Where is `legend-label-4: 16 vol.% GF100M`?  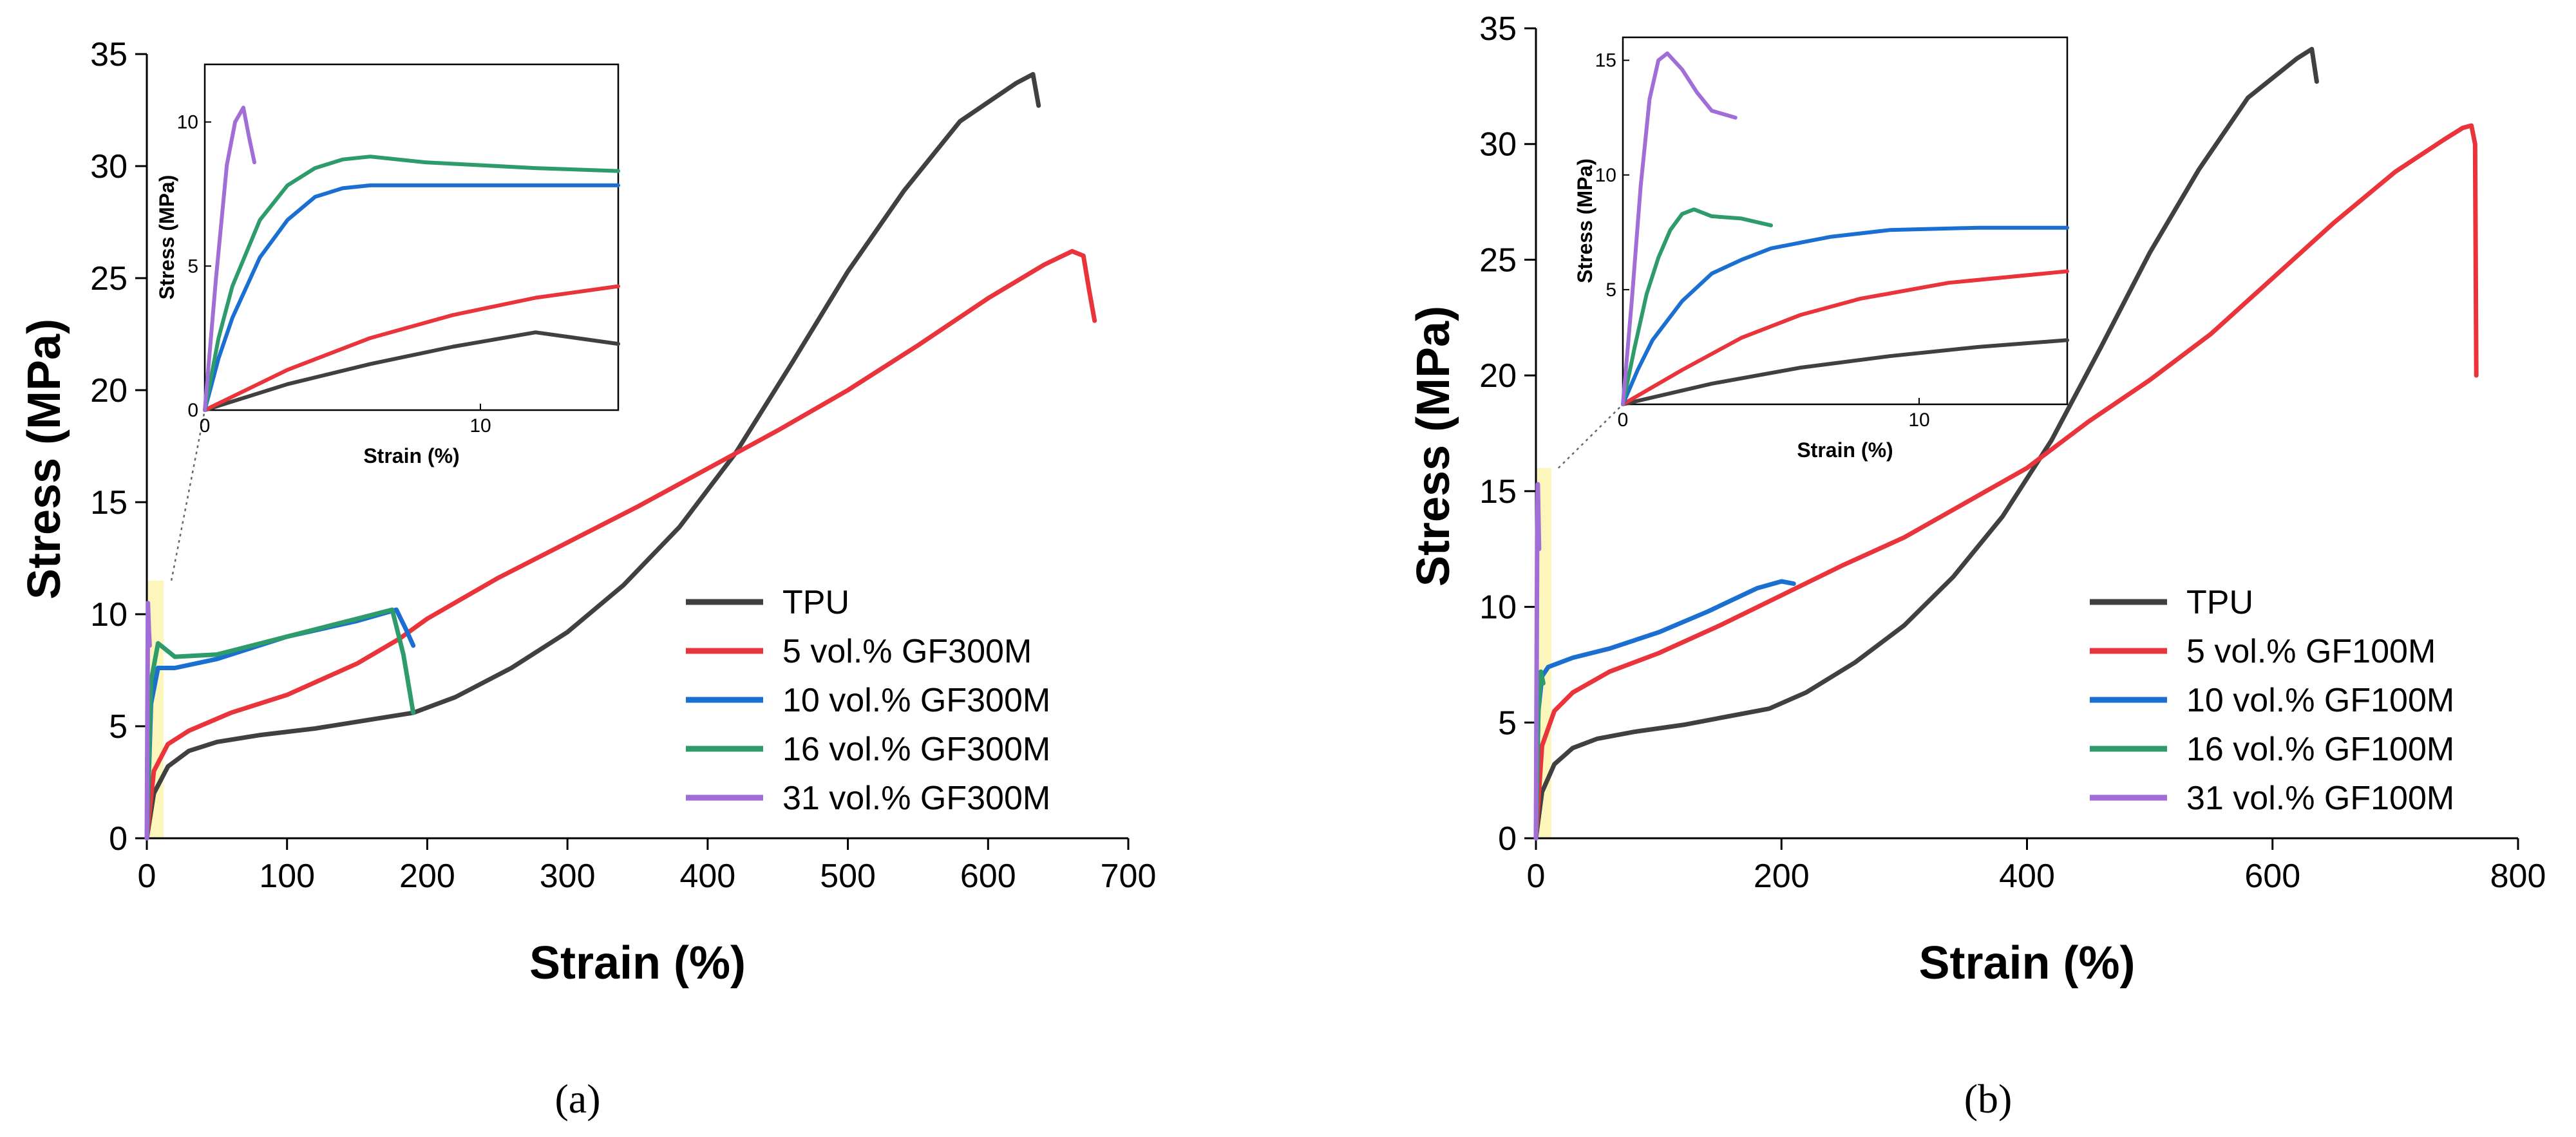 legend-label-4: 16 vol.% GF100M is located at coordinates (2320, 749).